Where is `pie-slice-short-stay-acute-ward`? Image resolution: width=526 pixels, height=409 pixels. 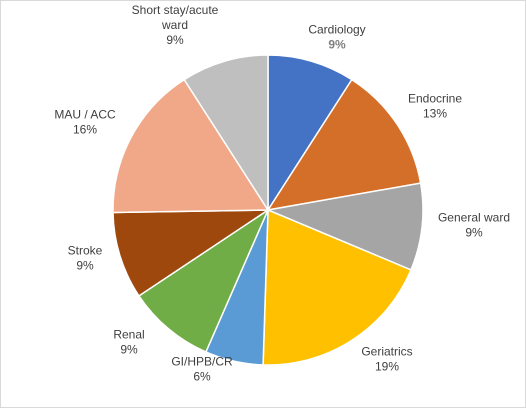 pie-slice-short-stay-acute-ward is located at coordinates (226, 133).